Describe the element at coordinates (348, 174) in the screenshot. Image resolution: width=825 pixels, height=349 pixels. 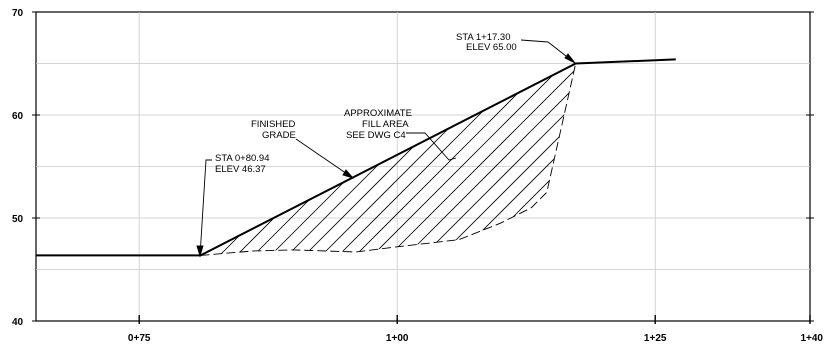
I see `leader-finished-grade-arrow` at that location.